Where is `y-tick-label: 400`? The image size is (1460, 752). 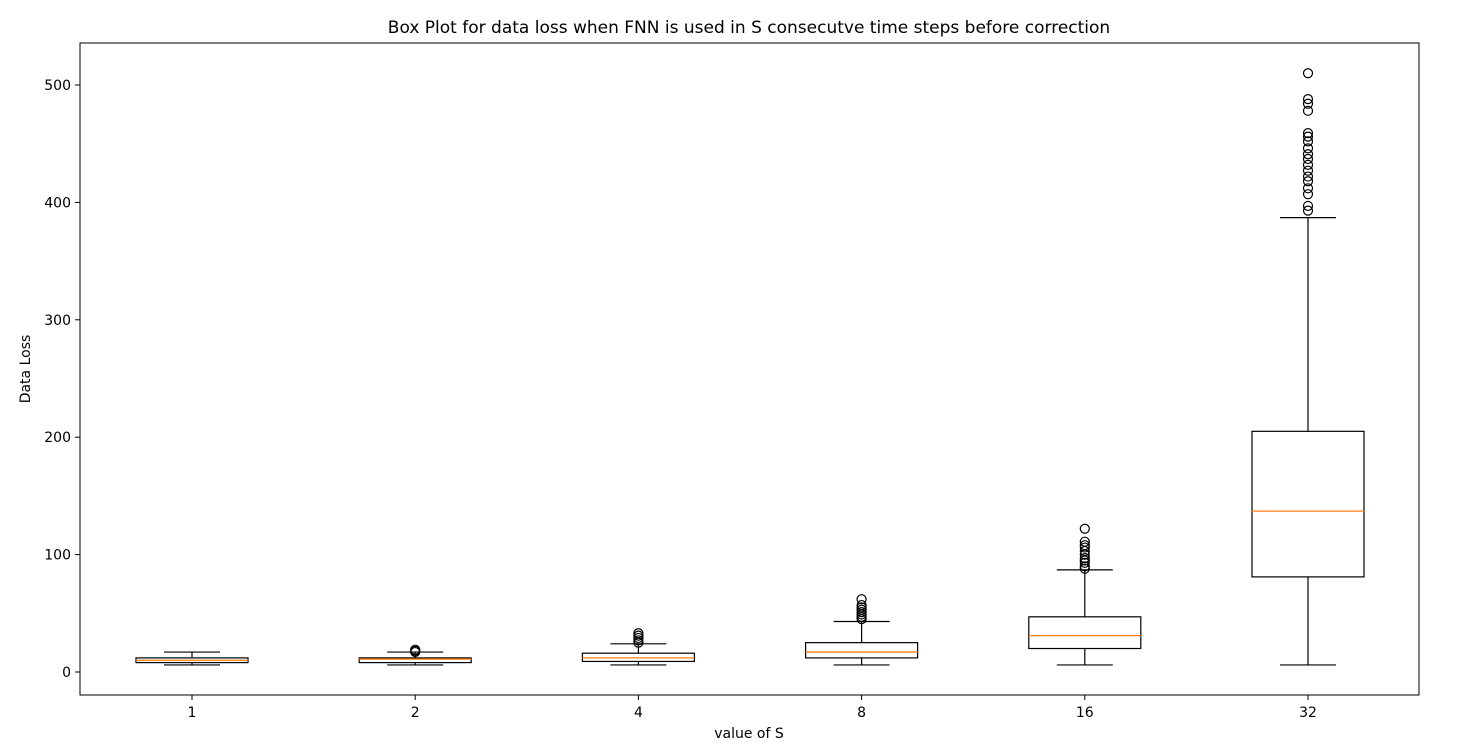
y-tick-label: 400 is located at coordinates (57, 203).